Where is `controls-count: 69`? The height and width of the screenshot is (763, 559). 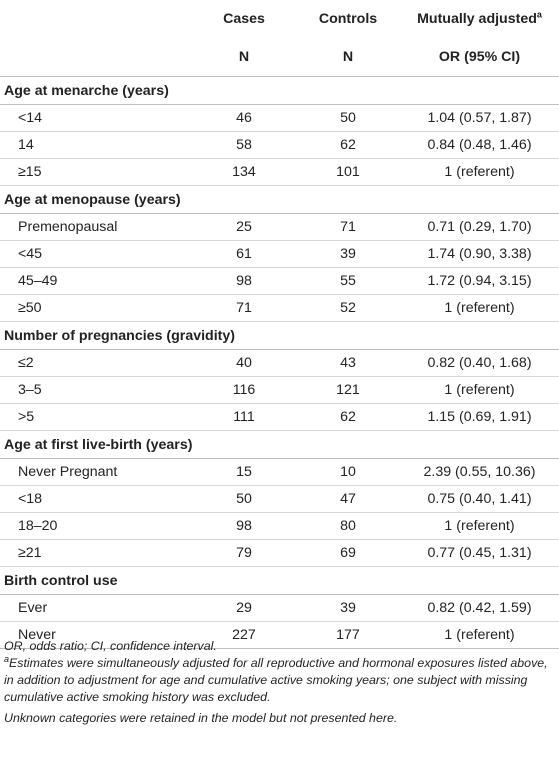
controls-count: 69 is located at coordinates (348, 553).